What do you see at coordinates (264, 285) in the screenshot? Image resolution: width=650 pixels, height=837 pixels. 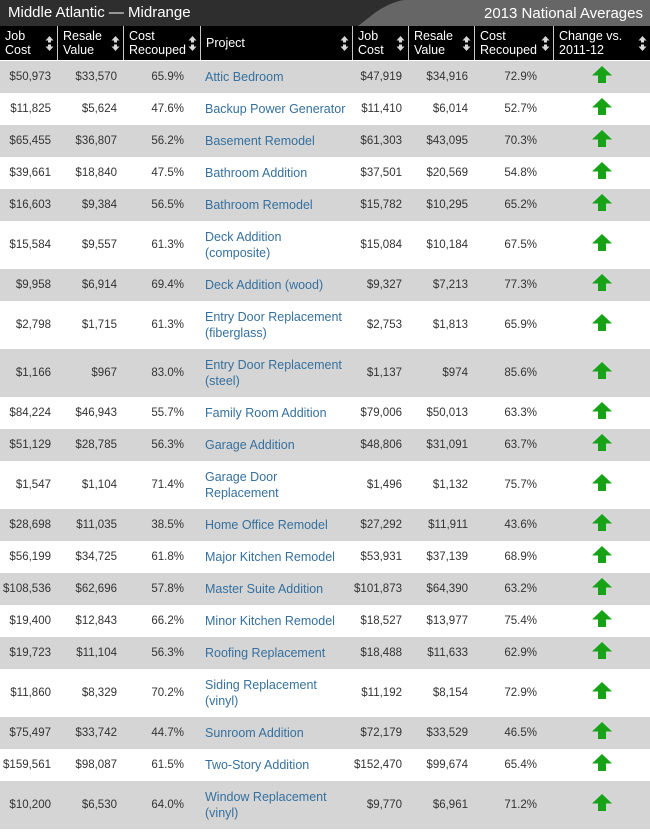 I see `project-link: Deck Addition (wood)` at bounding box center [264, 285].